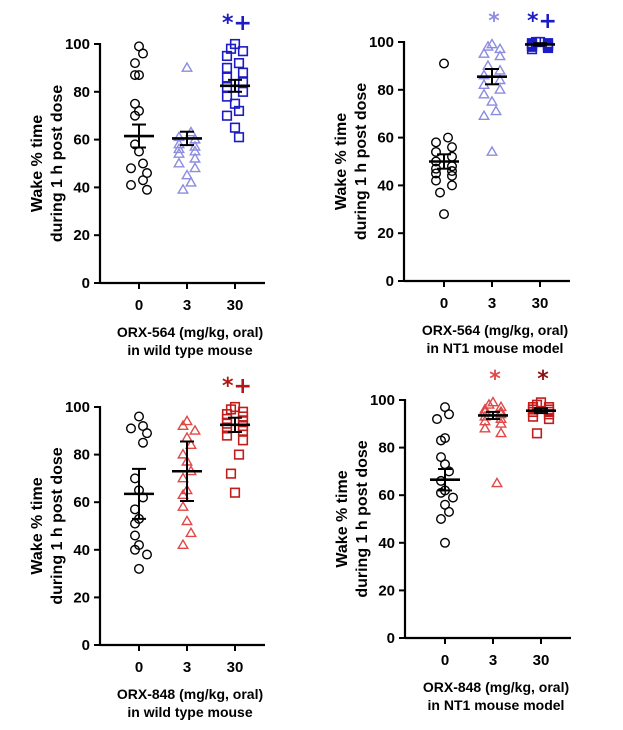 The image size is (623, 730). What do you see at coordinates (495, 330) in the screenshot?
I see `x-axis-title-line1: ORX-564 (mg/kg, oral)` at bounding box center [495, 330].